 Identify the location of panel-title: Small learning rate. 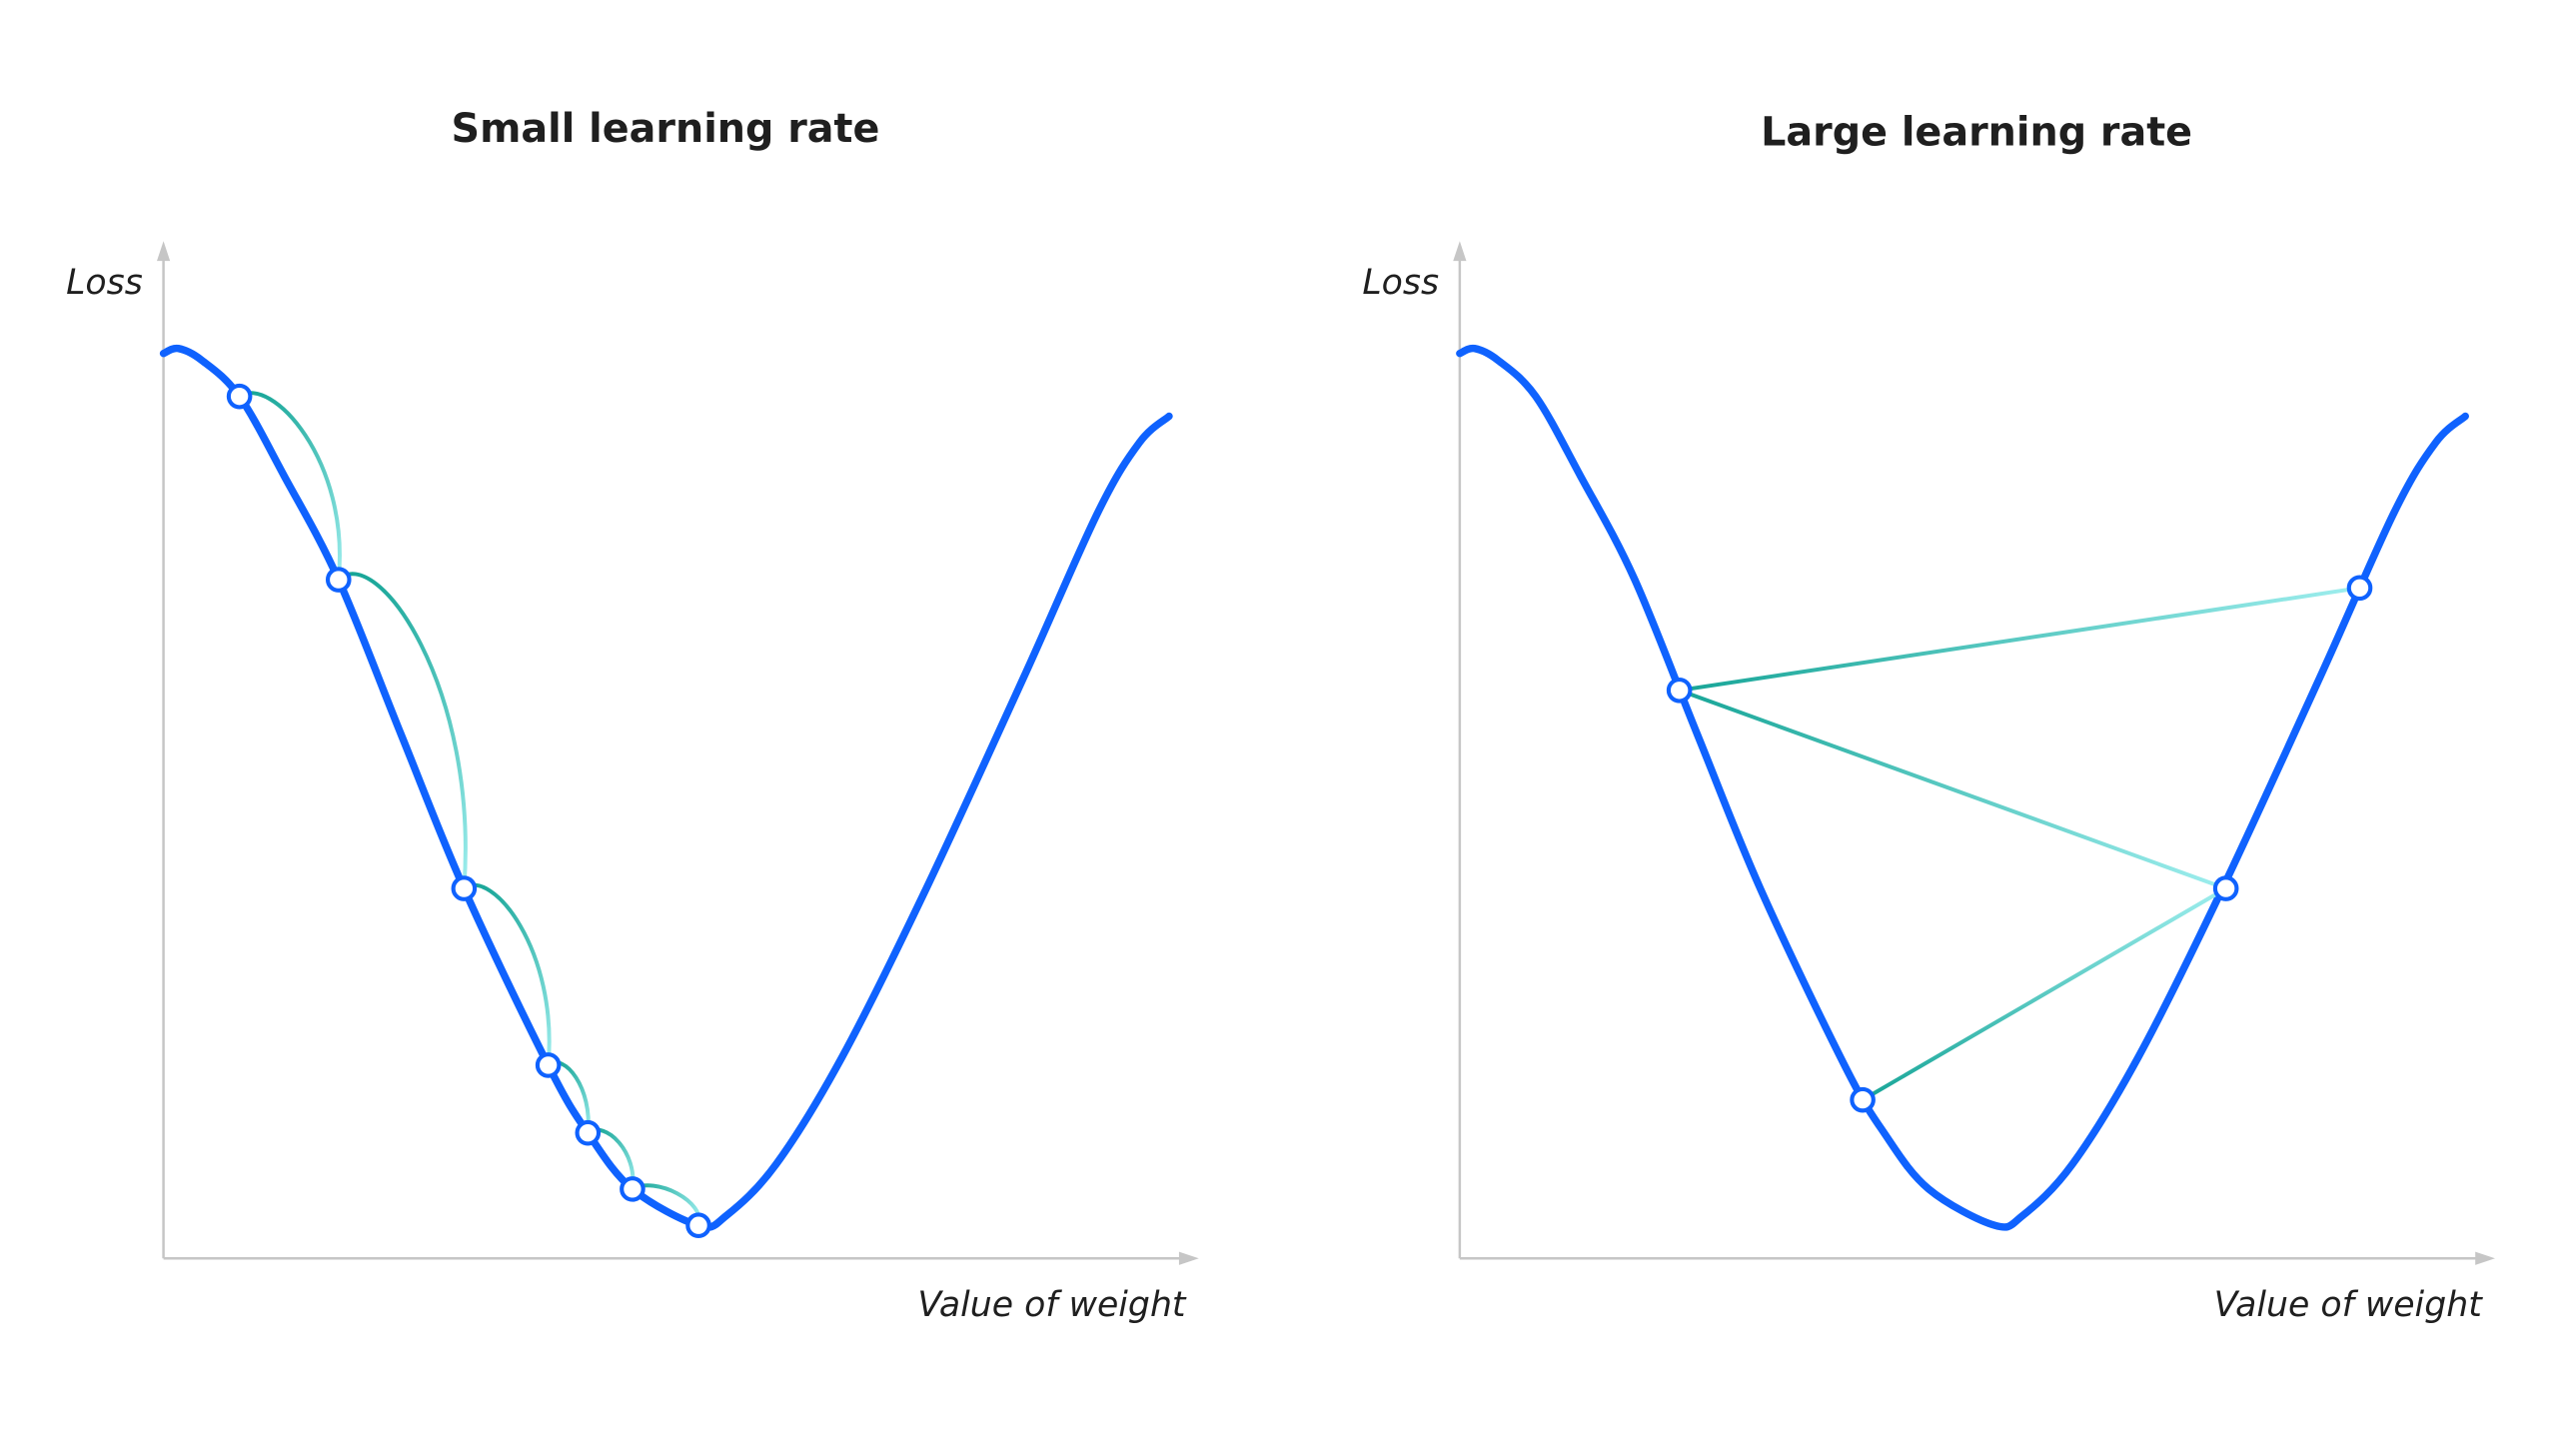
(666, 129).